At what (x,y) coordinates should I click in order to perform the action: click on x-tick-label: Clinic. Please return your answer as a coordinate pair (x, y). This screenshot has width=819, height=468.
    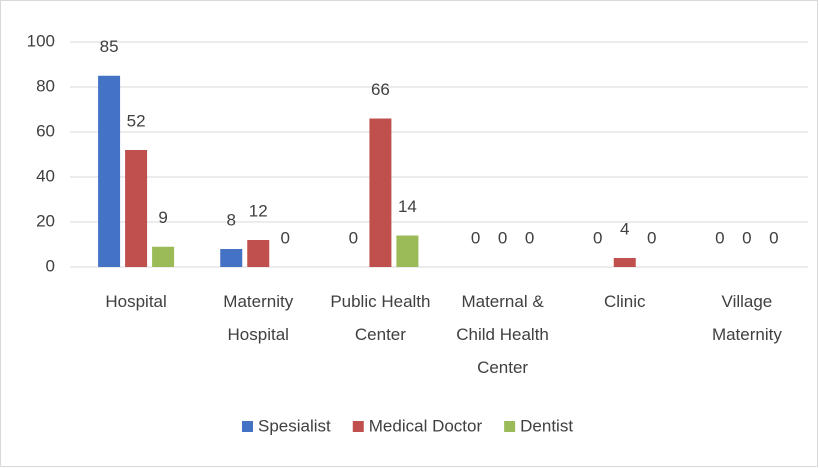
    Looking at the image, I should click on (624, 301).